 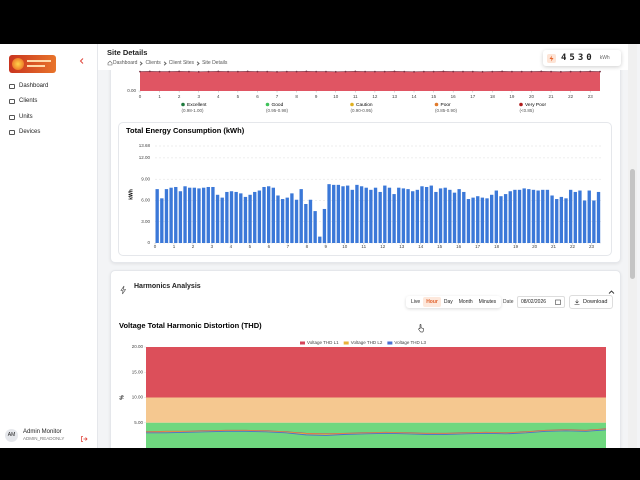 I want to click on y-tick-label: 6.00, so click(x=145, y=200).